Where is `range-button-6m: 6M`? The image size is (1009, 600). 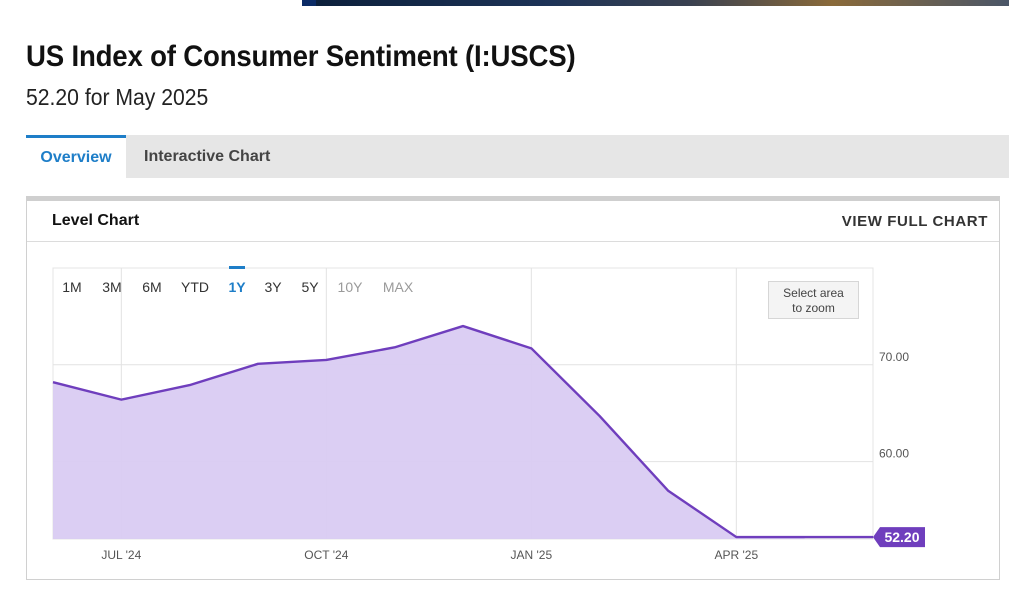
range-button-6m: 6M is located at coordinates (151, 287).